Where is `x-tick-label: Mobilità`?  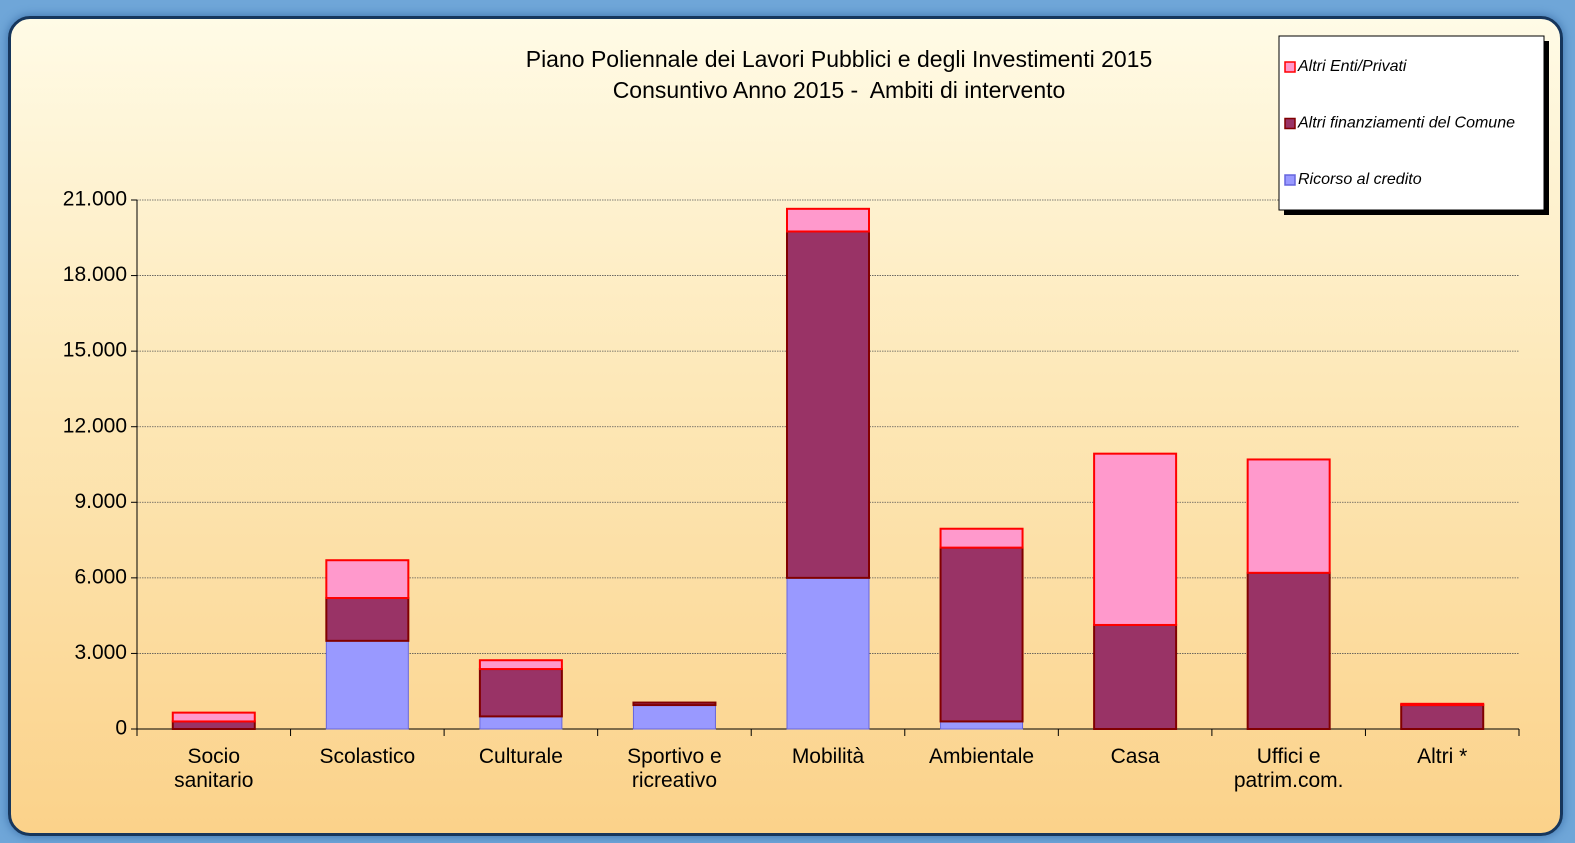 x-tick-label: Mobilità is located at coordinates (828, 756).